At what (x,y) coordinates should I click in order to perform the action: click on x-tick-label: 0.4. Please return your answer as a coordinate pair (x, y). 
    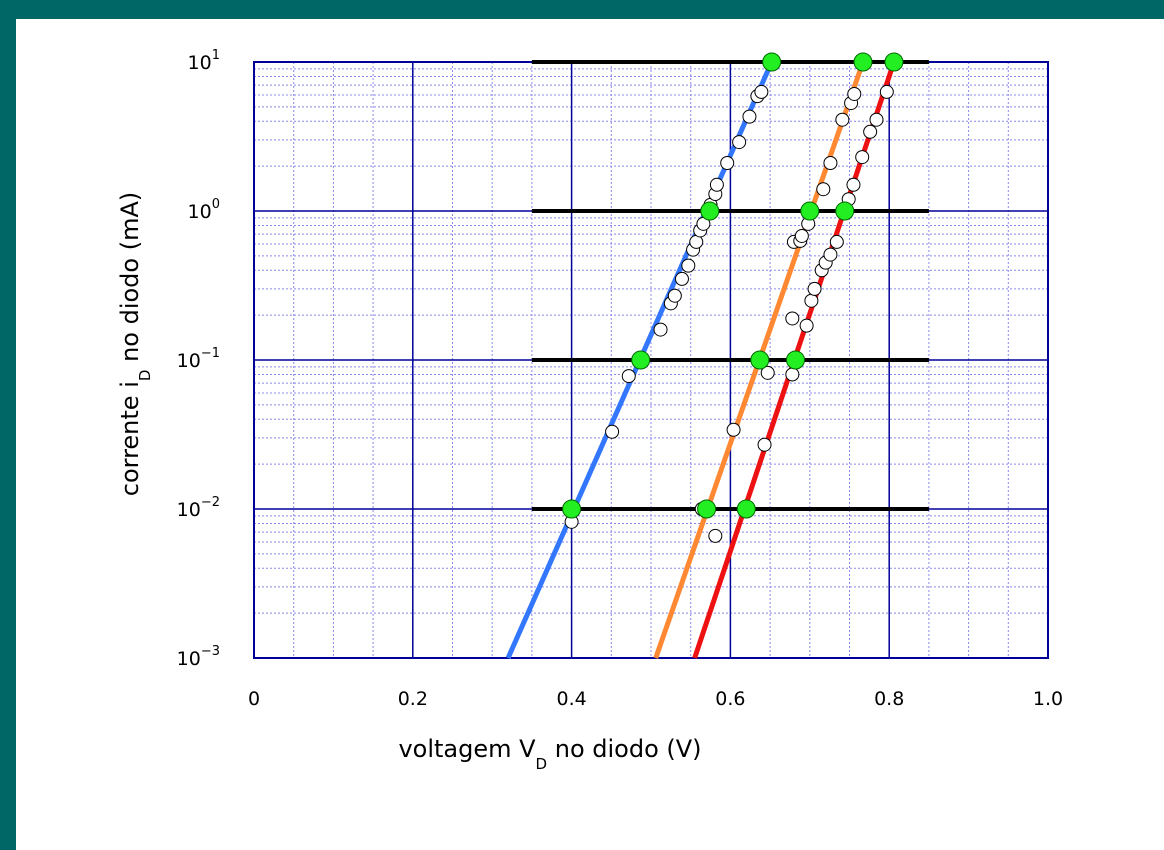
    Looking at the image, I should click on (571, 699).